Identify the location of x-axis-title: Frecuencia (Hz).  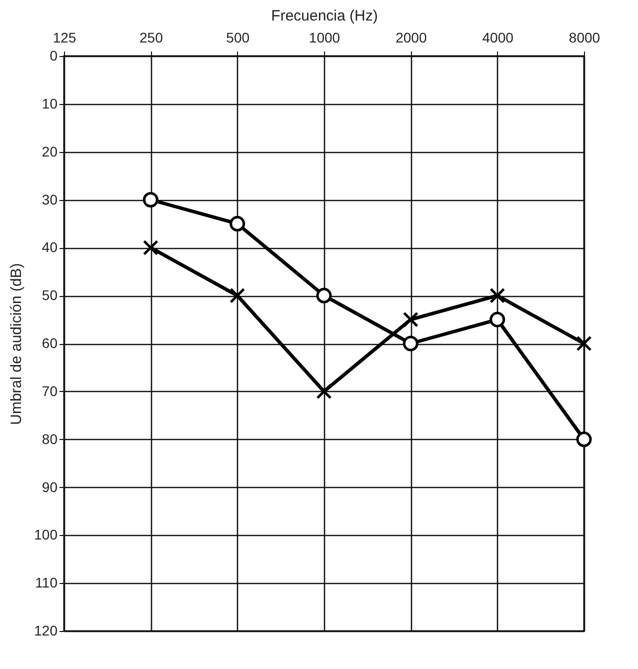
(324, 16).